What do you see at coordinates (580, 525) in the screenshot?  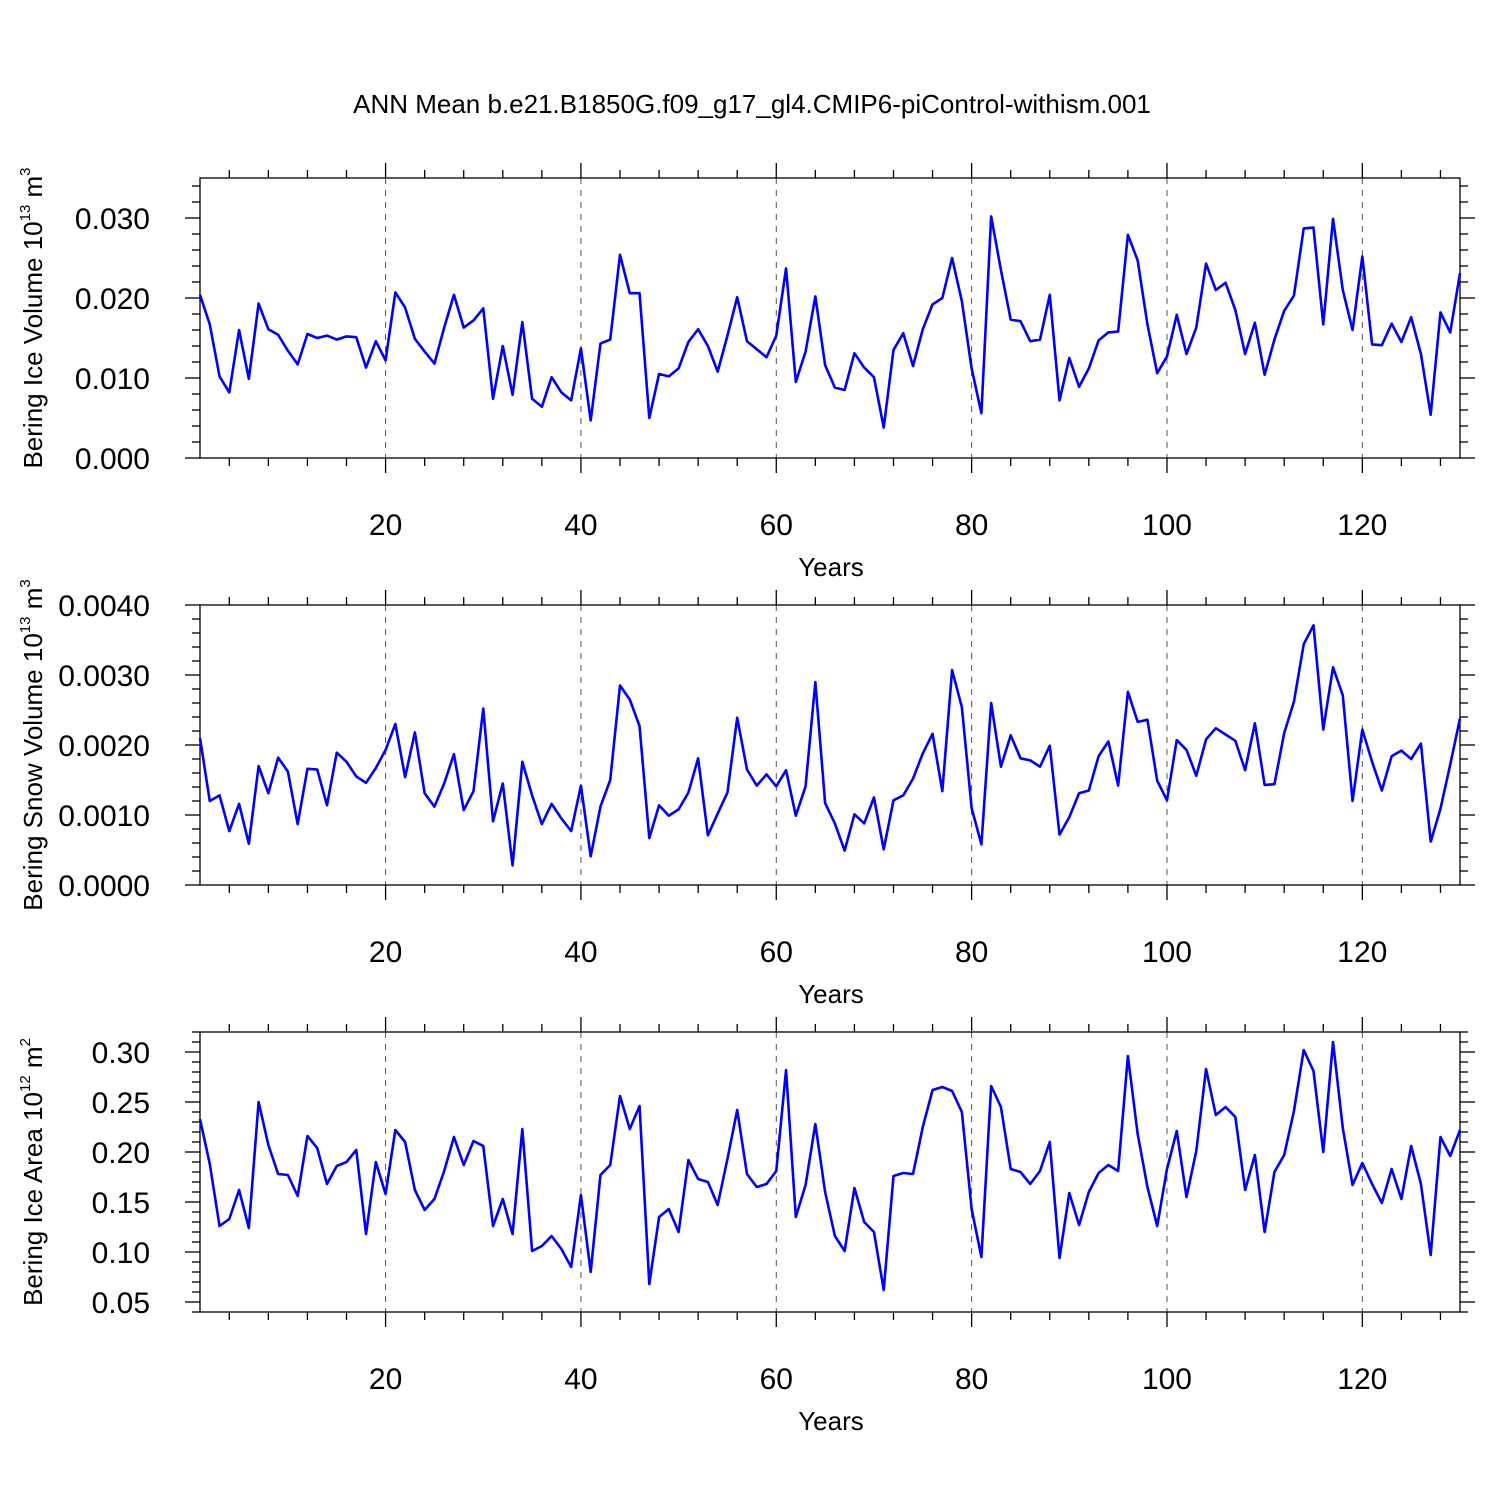 I see `x-tick-label: 40` at bounding box center [580, 525].